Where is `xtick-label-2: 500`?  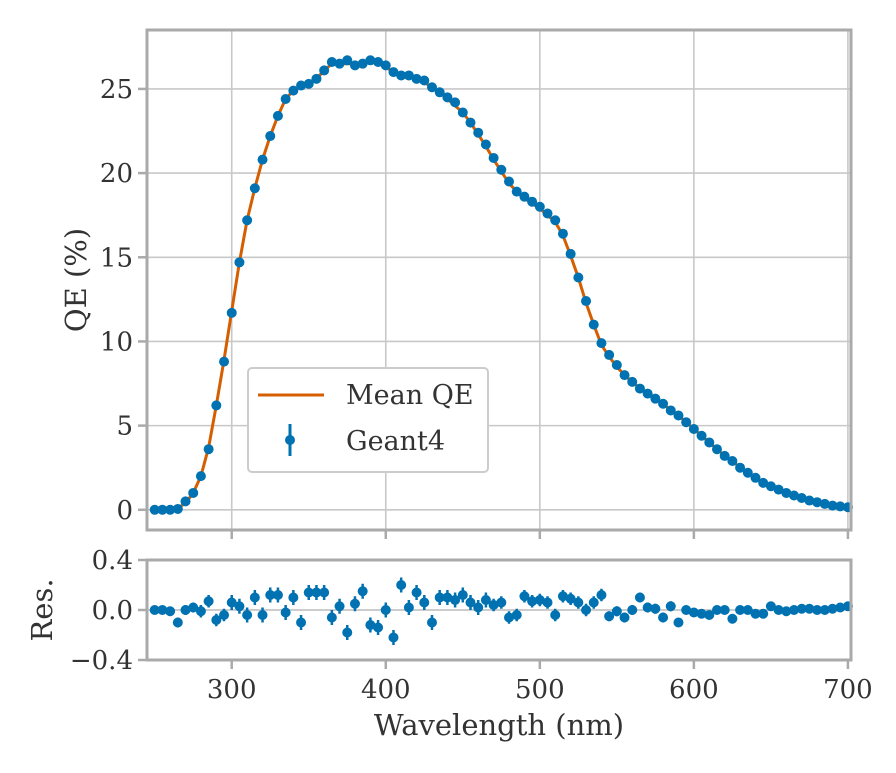
xtick-label-2: 500 is located at coordinates (540, 690).